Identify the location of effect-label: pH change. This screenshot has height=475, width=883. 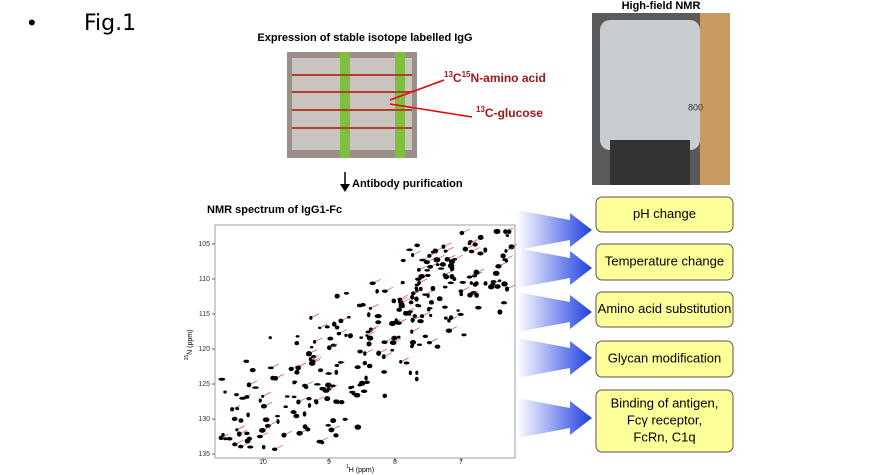
(664, 213).